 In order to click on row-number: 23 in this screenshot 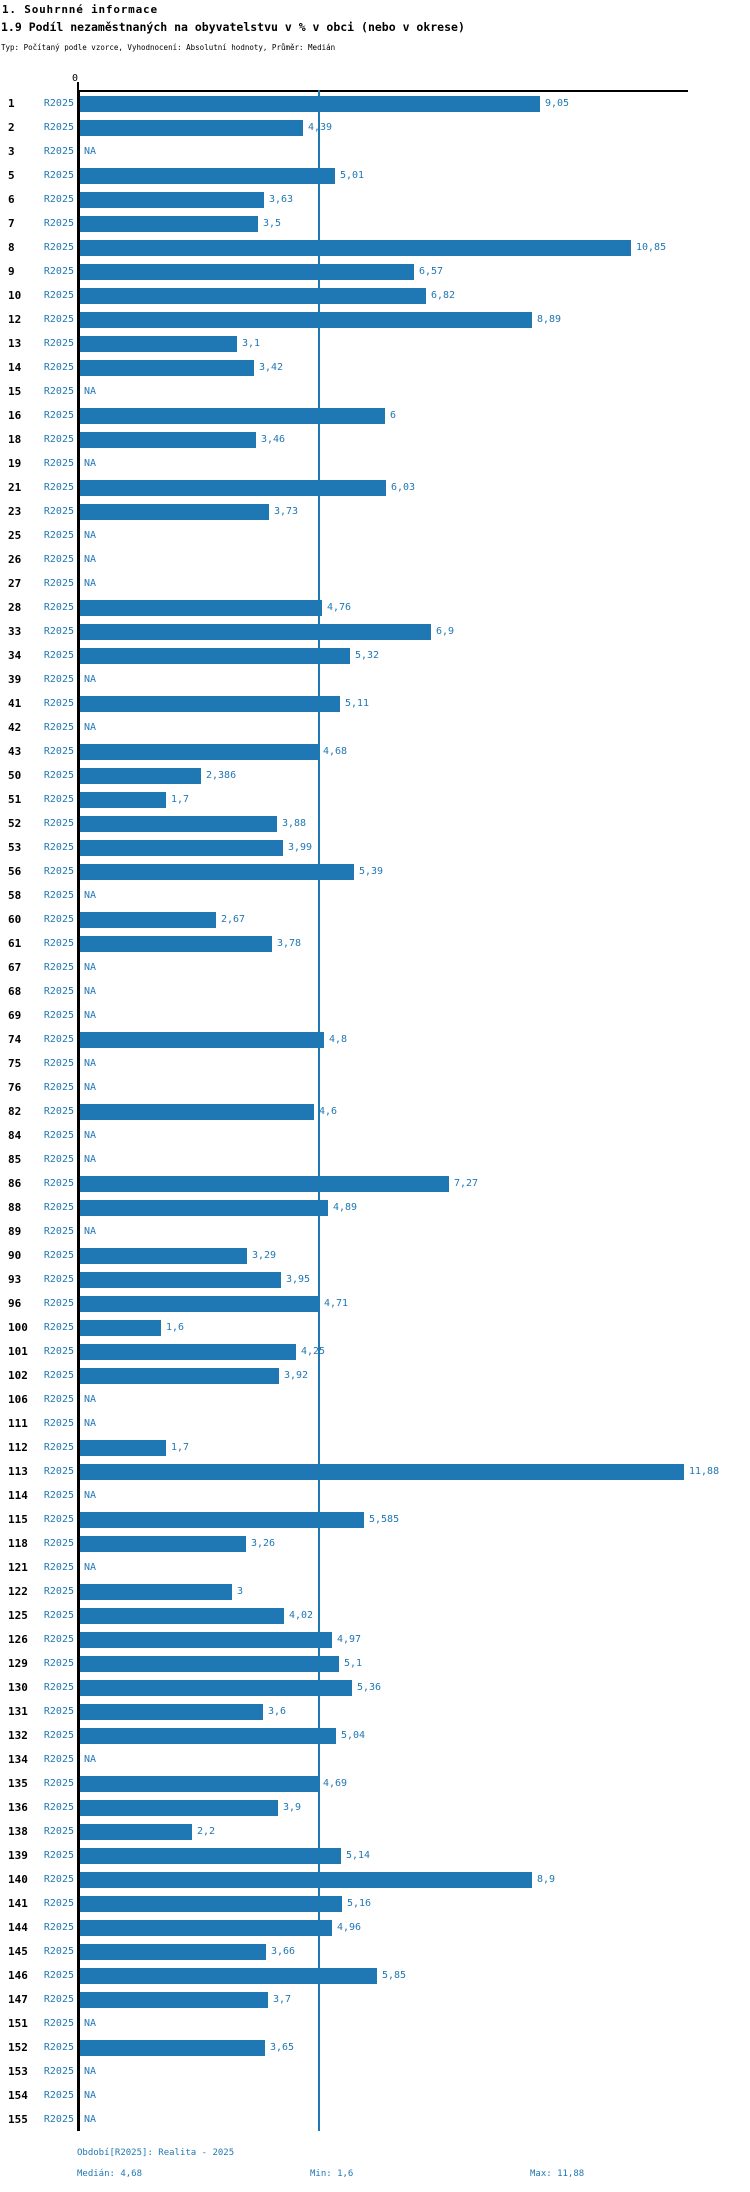, I will do `click(15, 511)`.